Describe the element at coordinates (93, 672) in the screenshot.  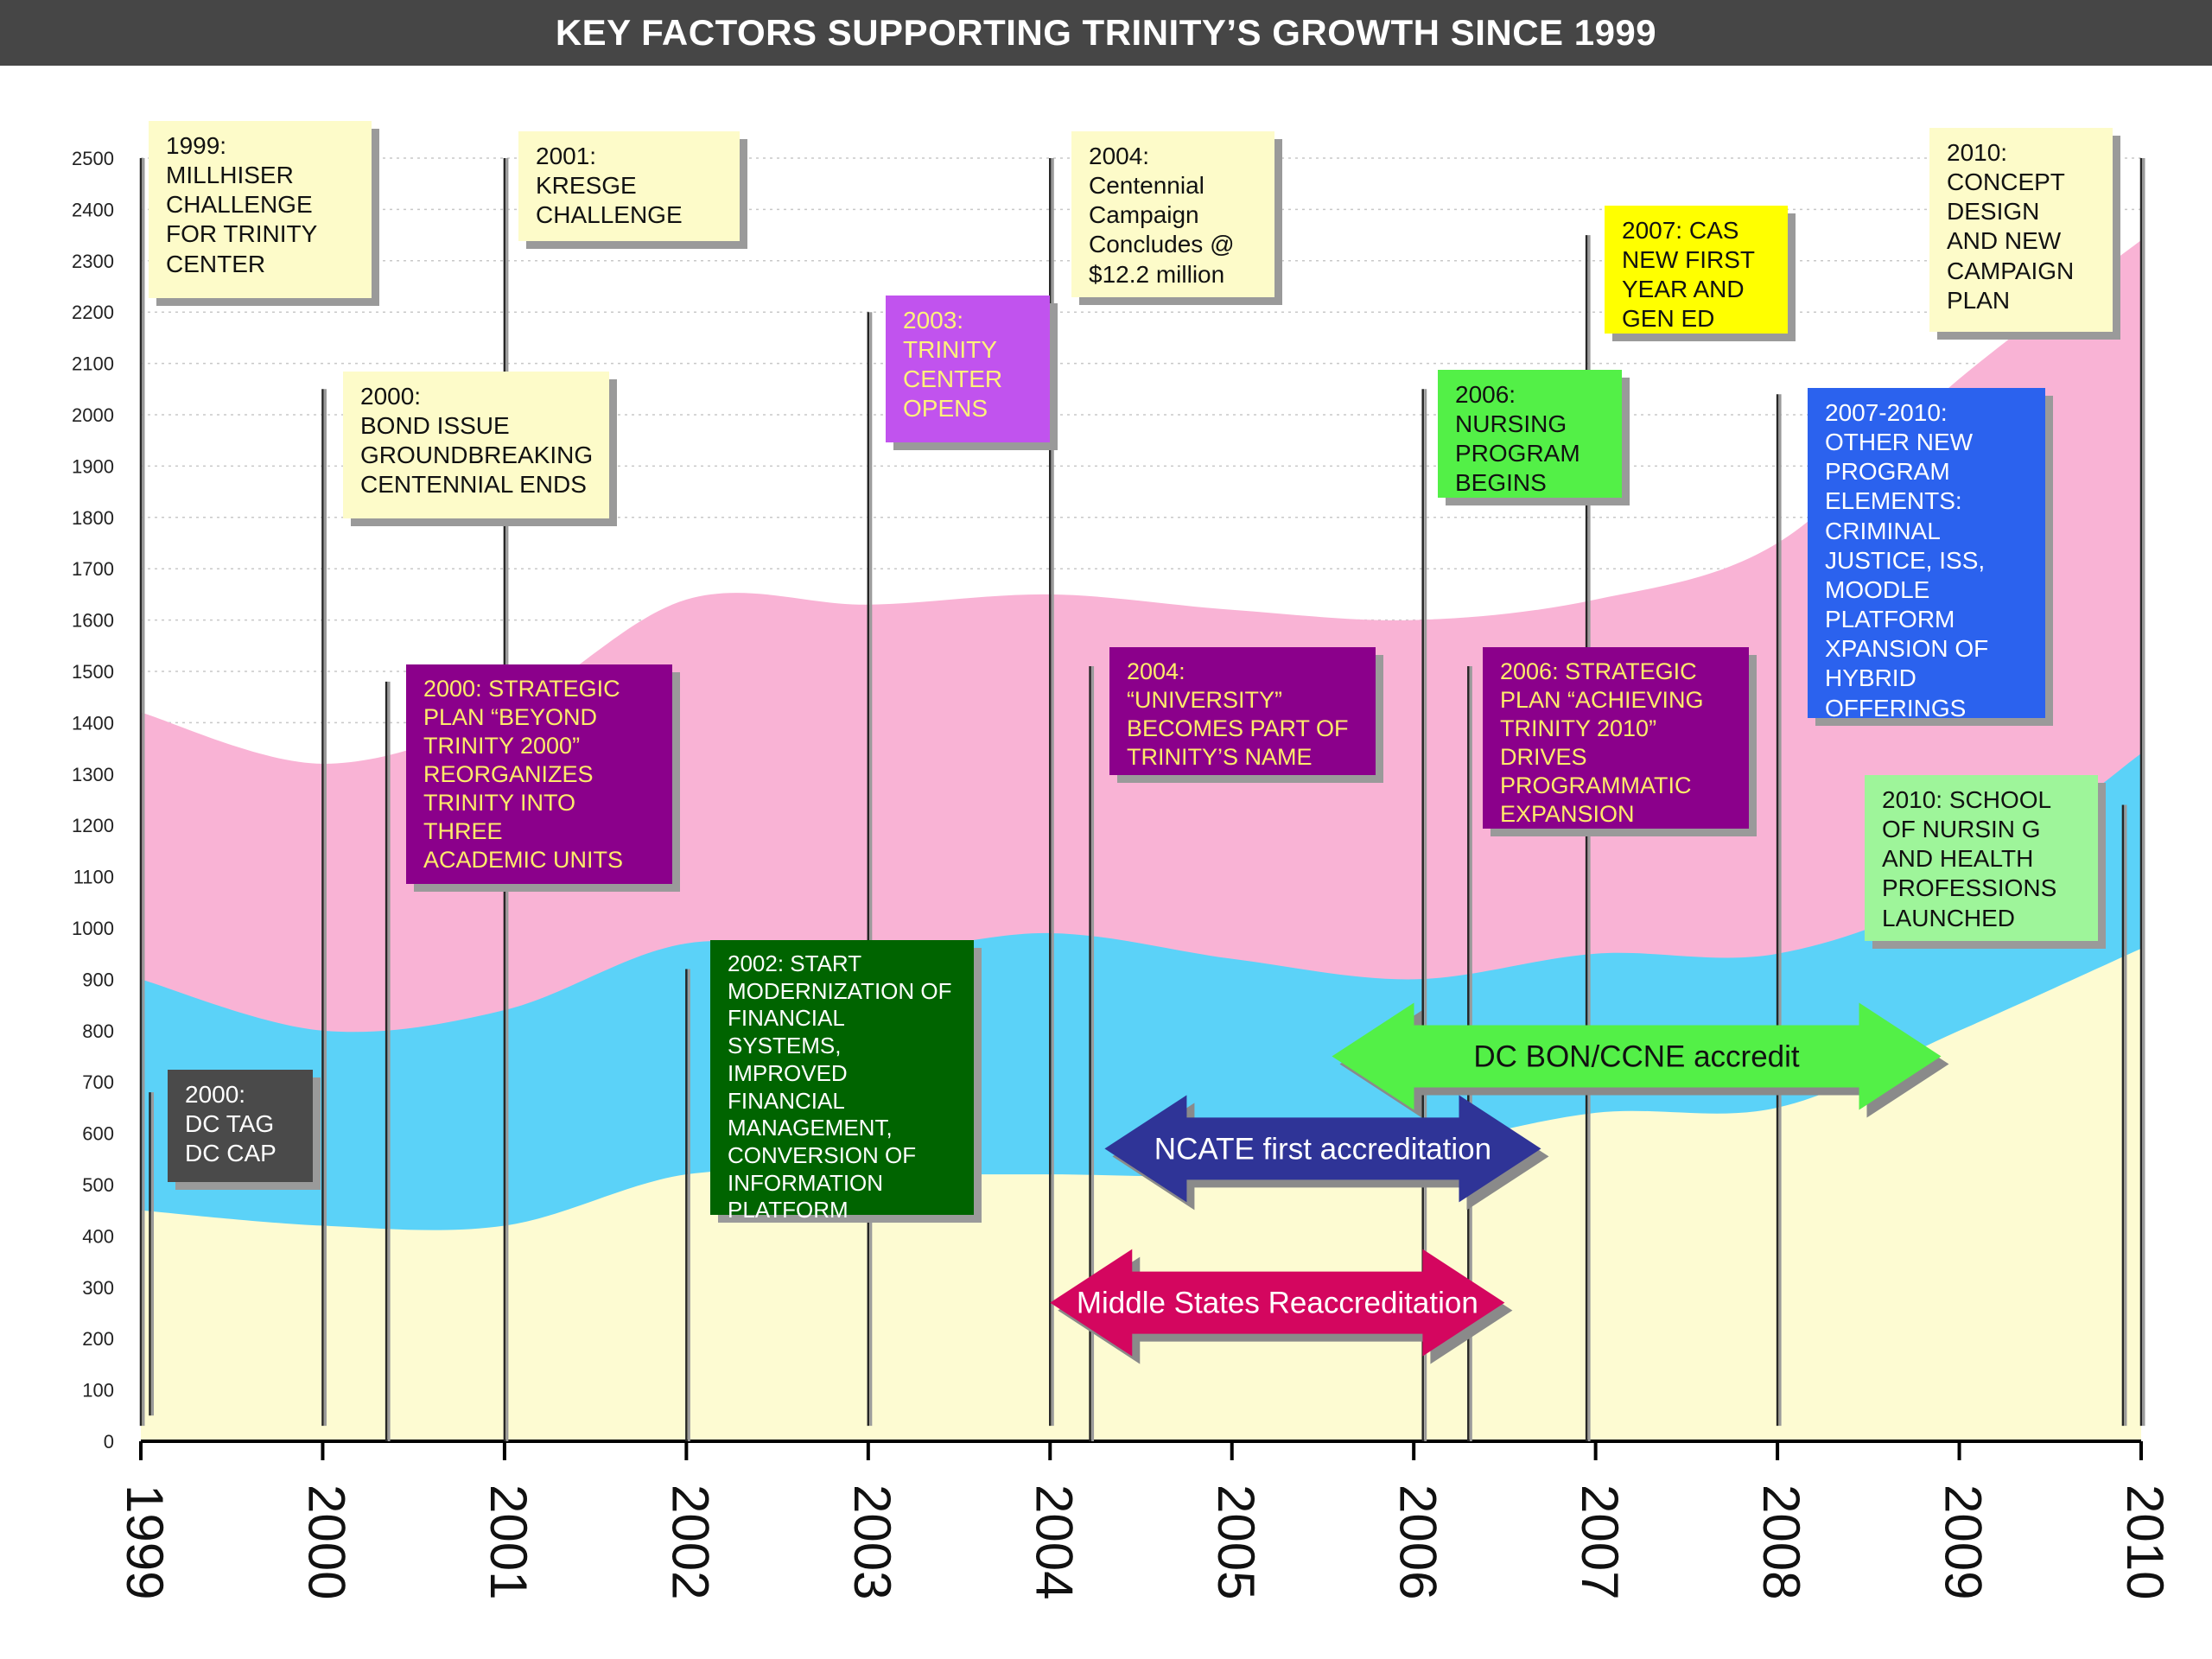
I see `y-tick-label: 1500` at that location.